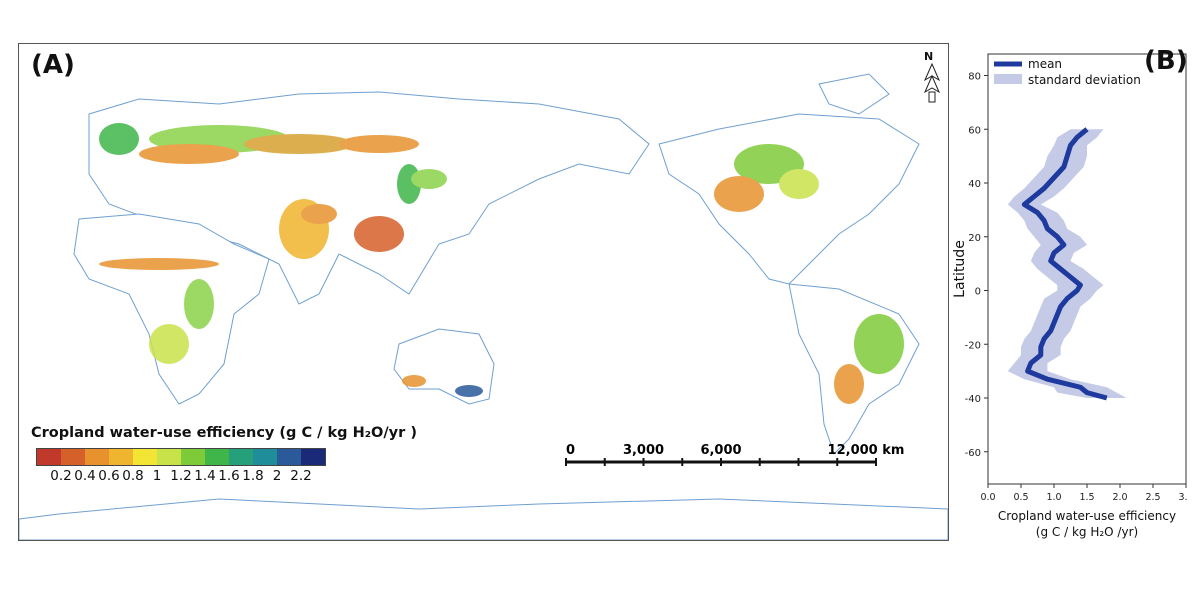 The height and width of the screenshot is (599, 1200). I want to click on y-tick-label: 60, so click(974, 130).